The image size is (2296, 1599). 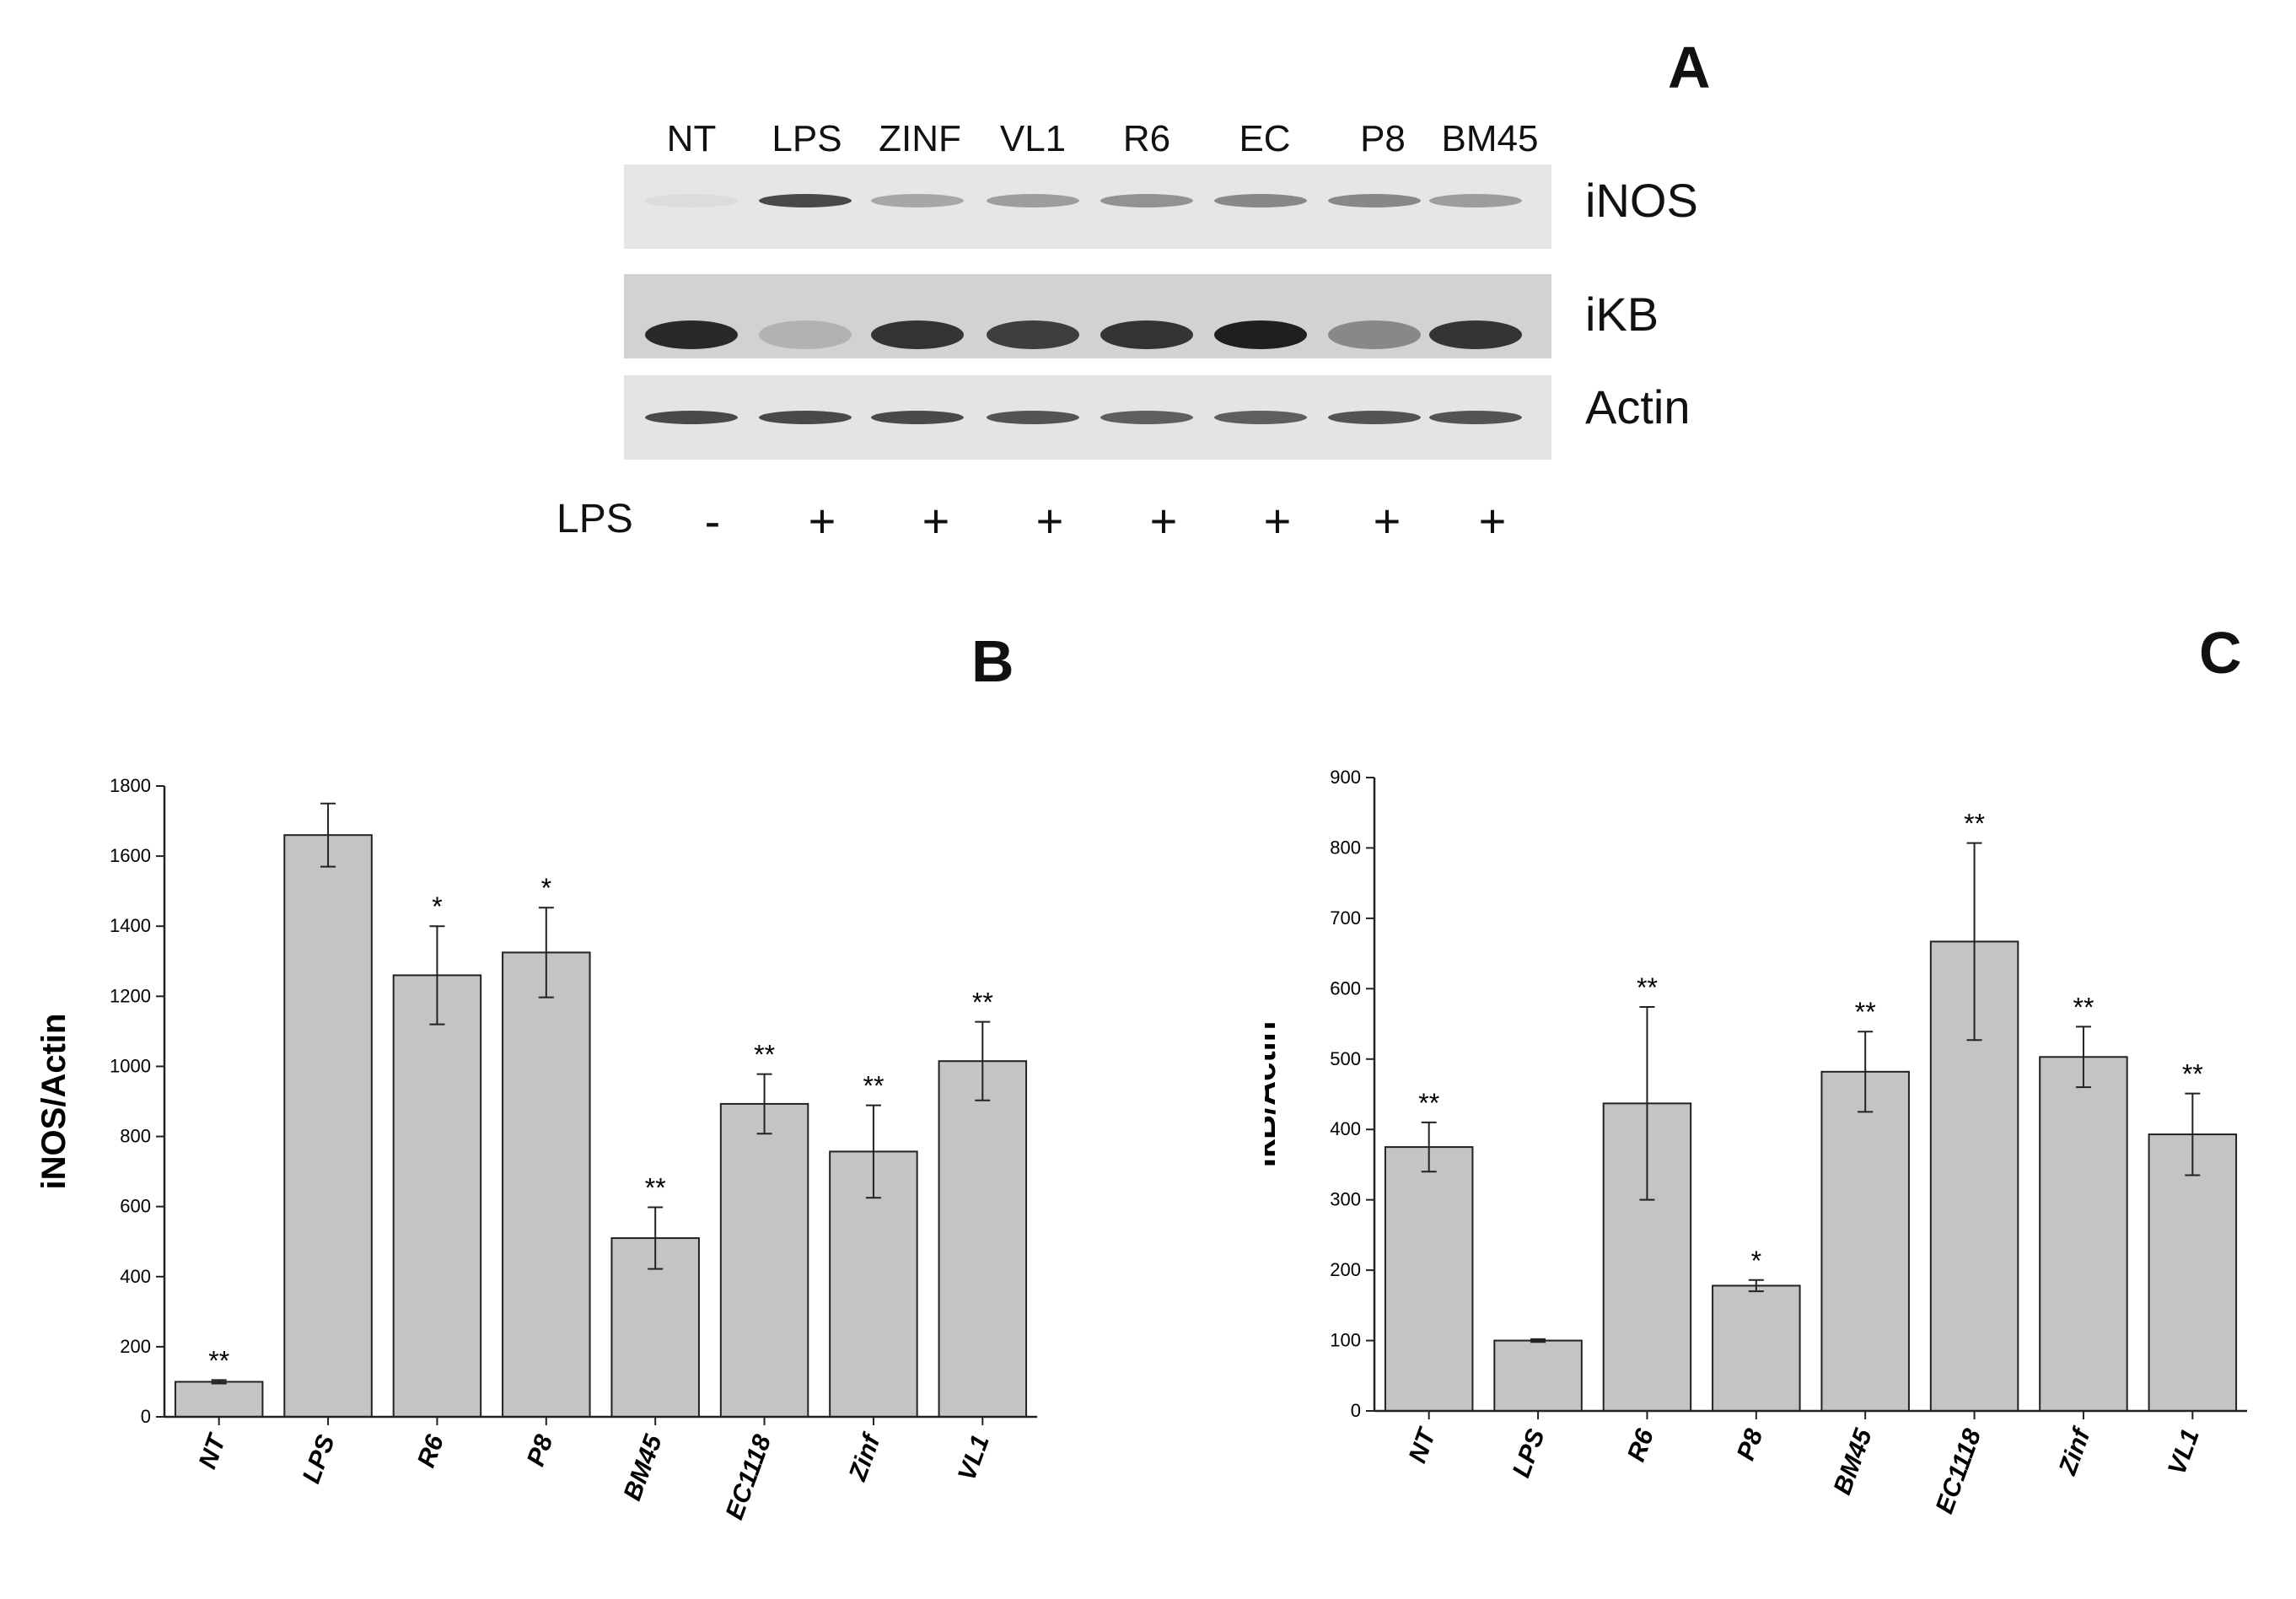 What do you see at coordinates (2083, 1234) in the screenshot?
I see `bar-zinf` at bounding box center [2083, 1234].